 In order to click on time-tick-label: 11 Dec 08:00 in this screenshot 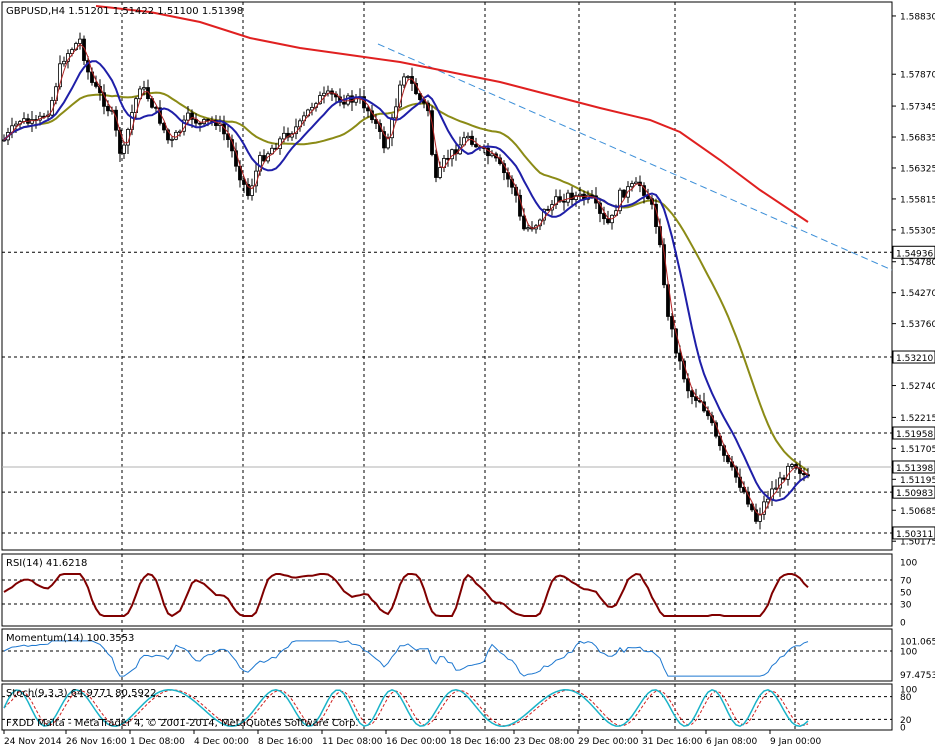, I will do `click(352, 742)`.